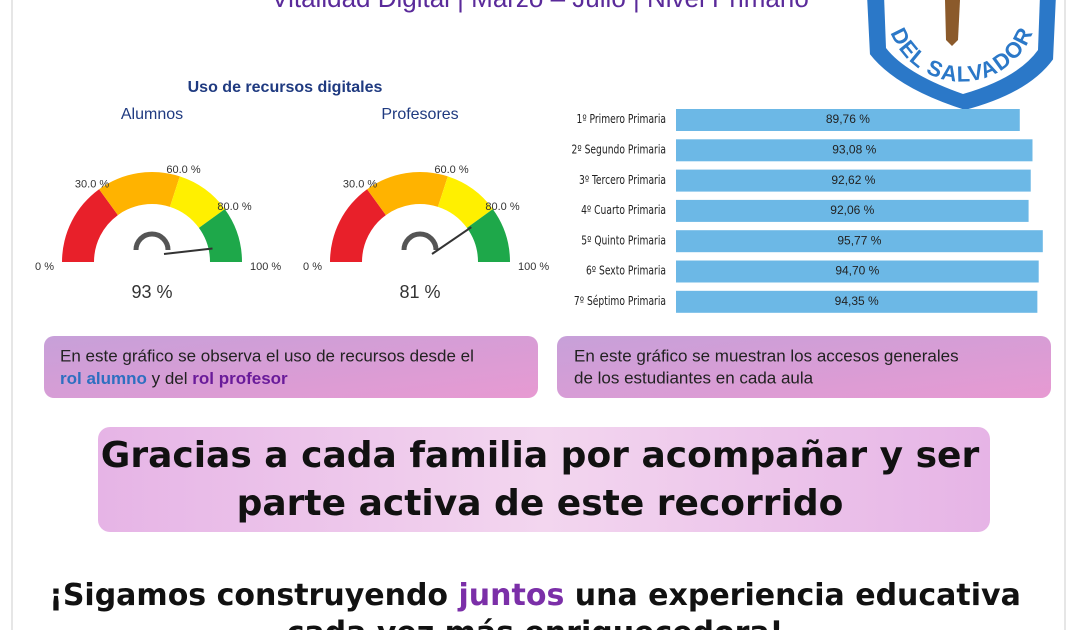 The height and width of the screenshot is (635, 1080). Describe the element at coordinates (622, 180) in the screenshot. I see `bar-category: 3º Tercero Primaria` at that location.